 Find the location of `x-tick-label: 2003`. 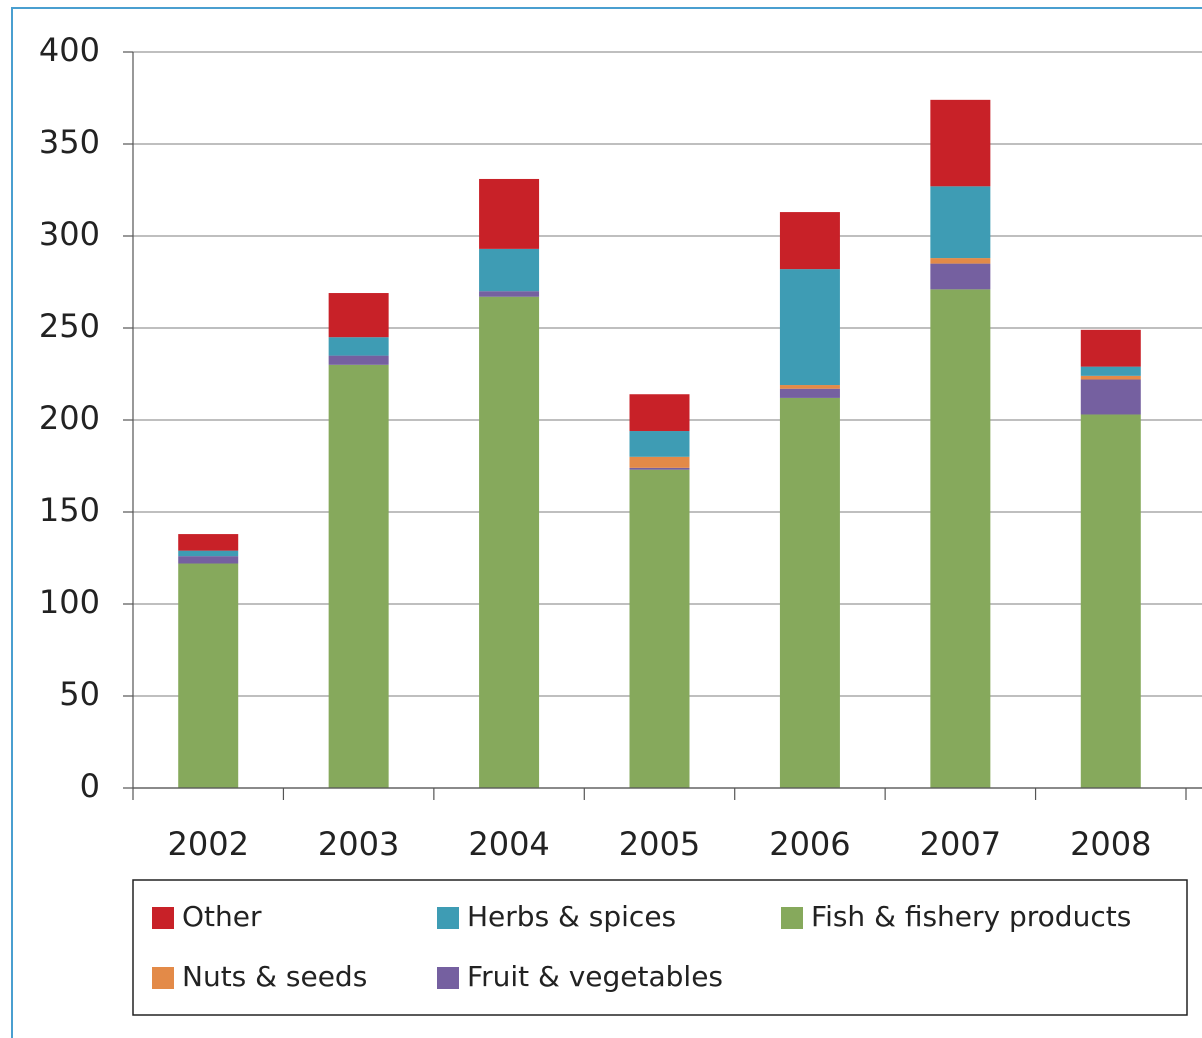

x-tick-label: 2003 is located at coordinates (358, 844).